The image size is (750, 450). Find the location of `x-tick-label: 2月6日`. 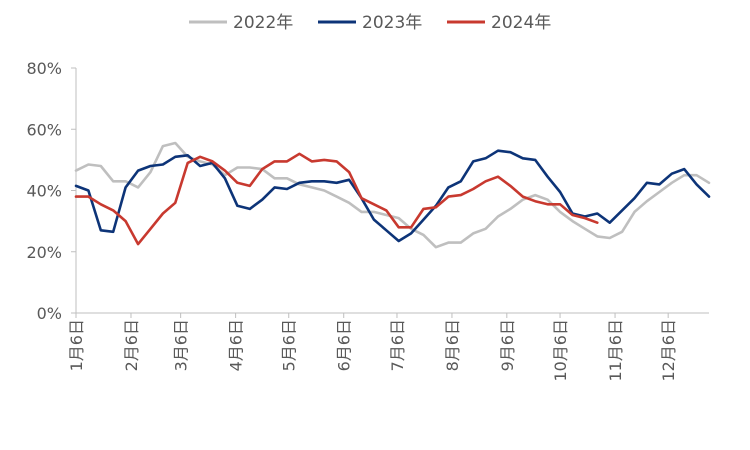

x-tick-label: 2月6日 is located at coordinates (131, 345).